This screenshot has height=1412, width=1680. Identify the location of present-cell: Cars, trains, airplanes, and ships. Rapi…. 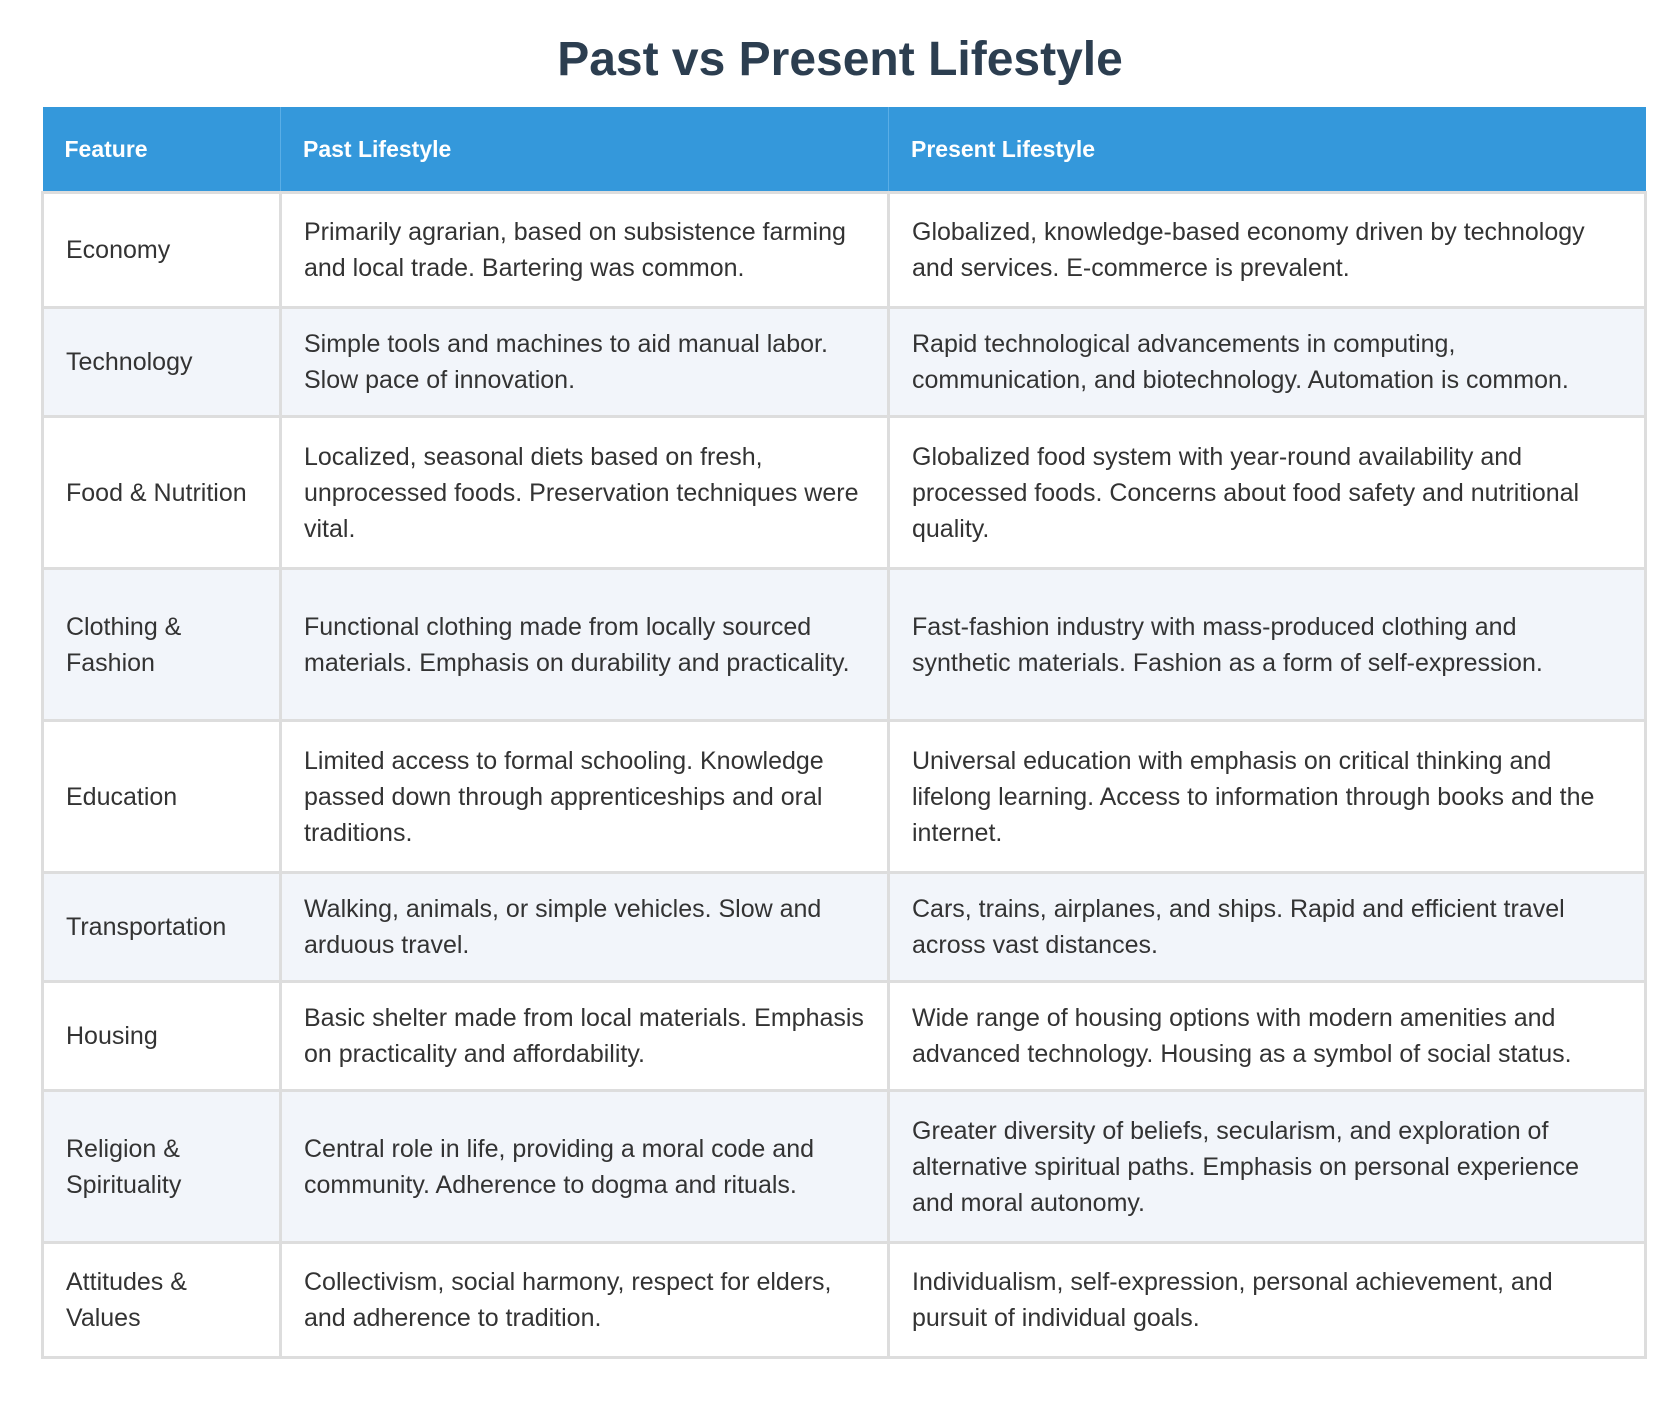
(1267, 927).